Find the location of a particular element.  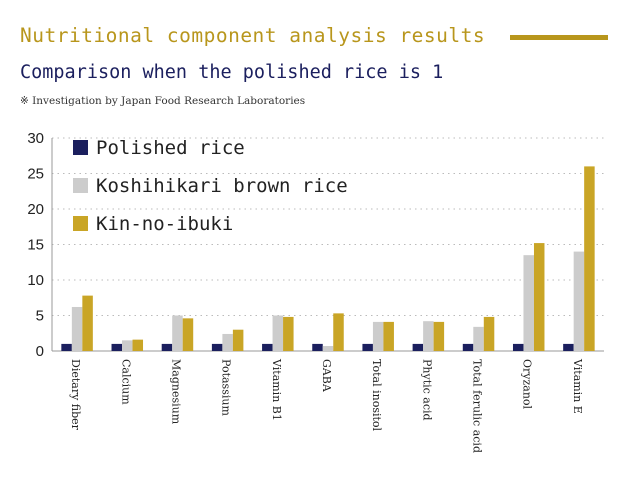

y-tick-label: 10 is located at coordinates (35, 280).